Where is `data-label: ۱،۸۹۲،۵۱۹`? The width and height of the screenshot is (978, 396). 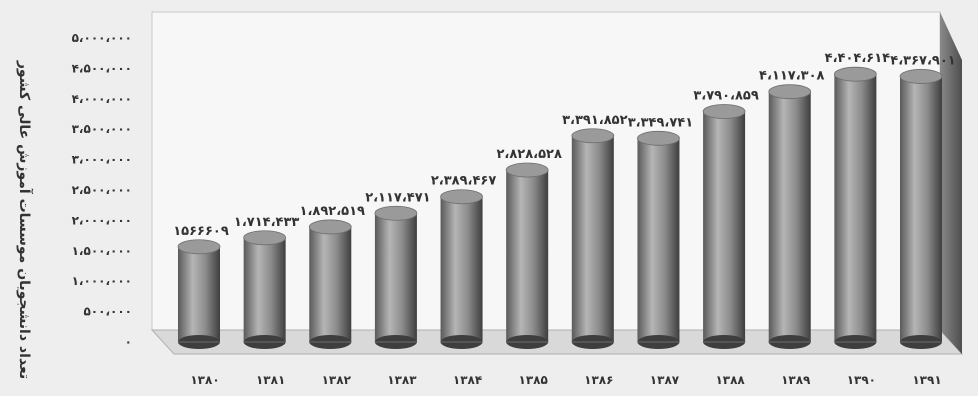
data-label: ۱،۸۹۲،۵۱۹ is located at coordinates (332, 211).